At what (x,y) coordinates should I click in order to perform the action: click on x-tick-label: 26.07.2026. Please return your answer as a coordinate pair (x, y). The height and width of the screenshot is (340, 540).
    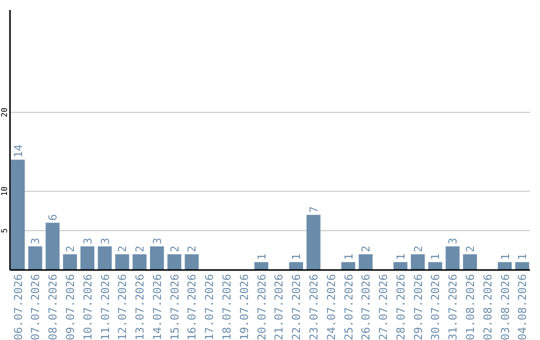
    Looking at the image, I should click on (366, 307).